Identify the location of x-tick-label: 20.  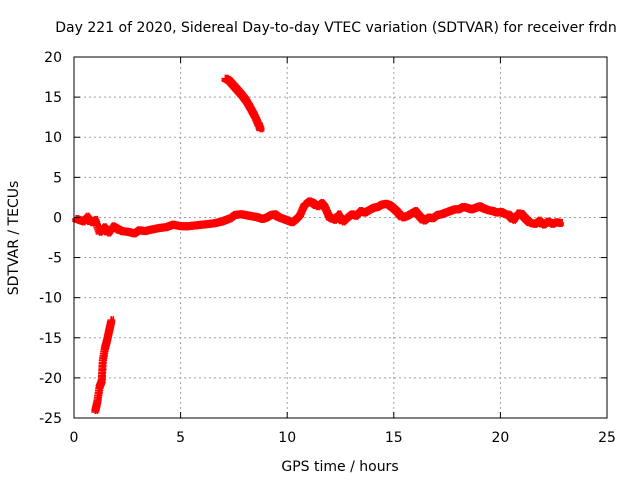
(500, 438).